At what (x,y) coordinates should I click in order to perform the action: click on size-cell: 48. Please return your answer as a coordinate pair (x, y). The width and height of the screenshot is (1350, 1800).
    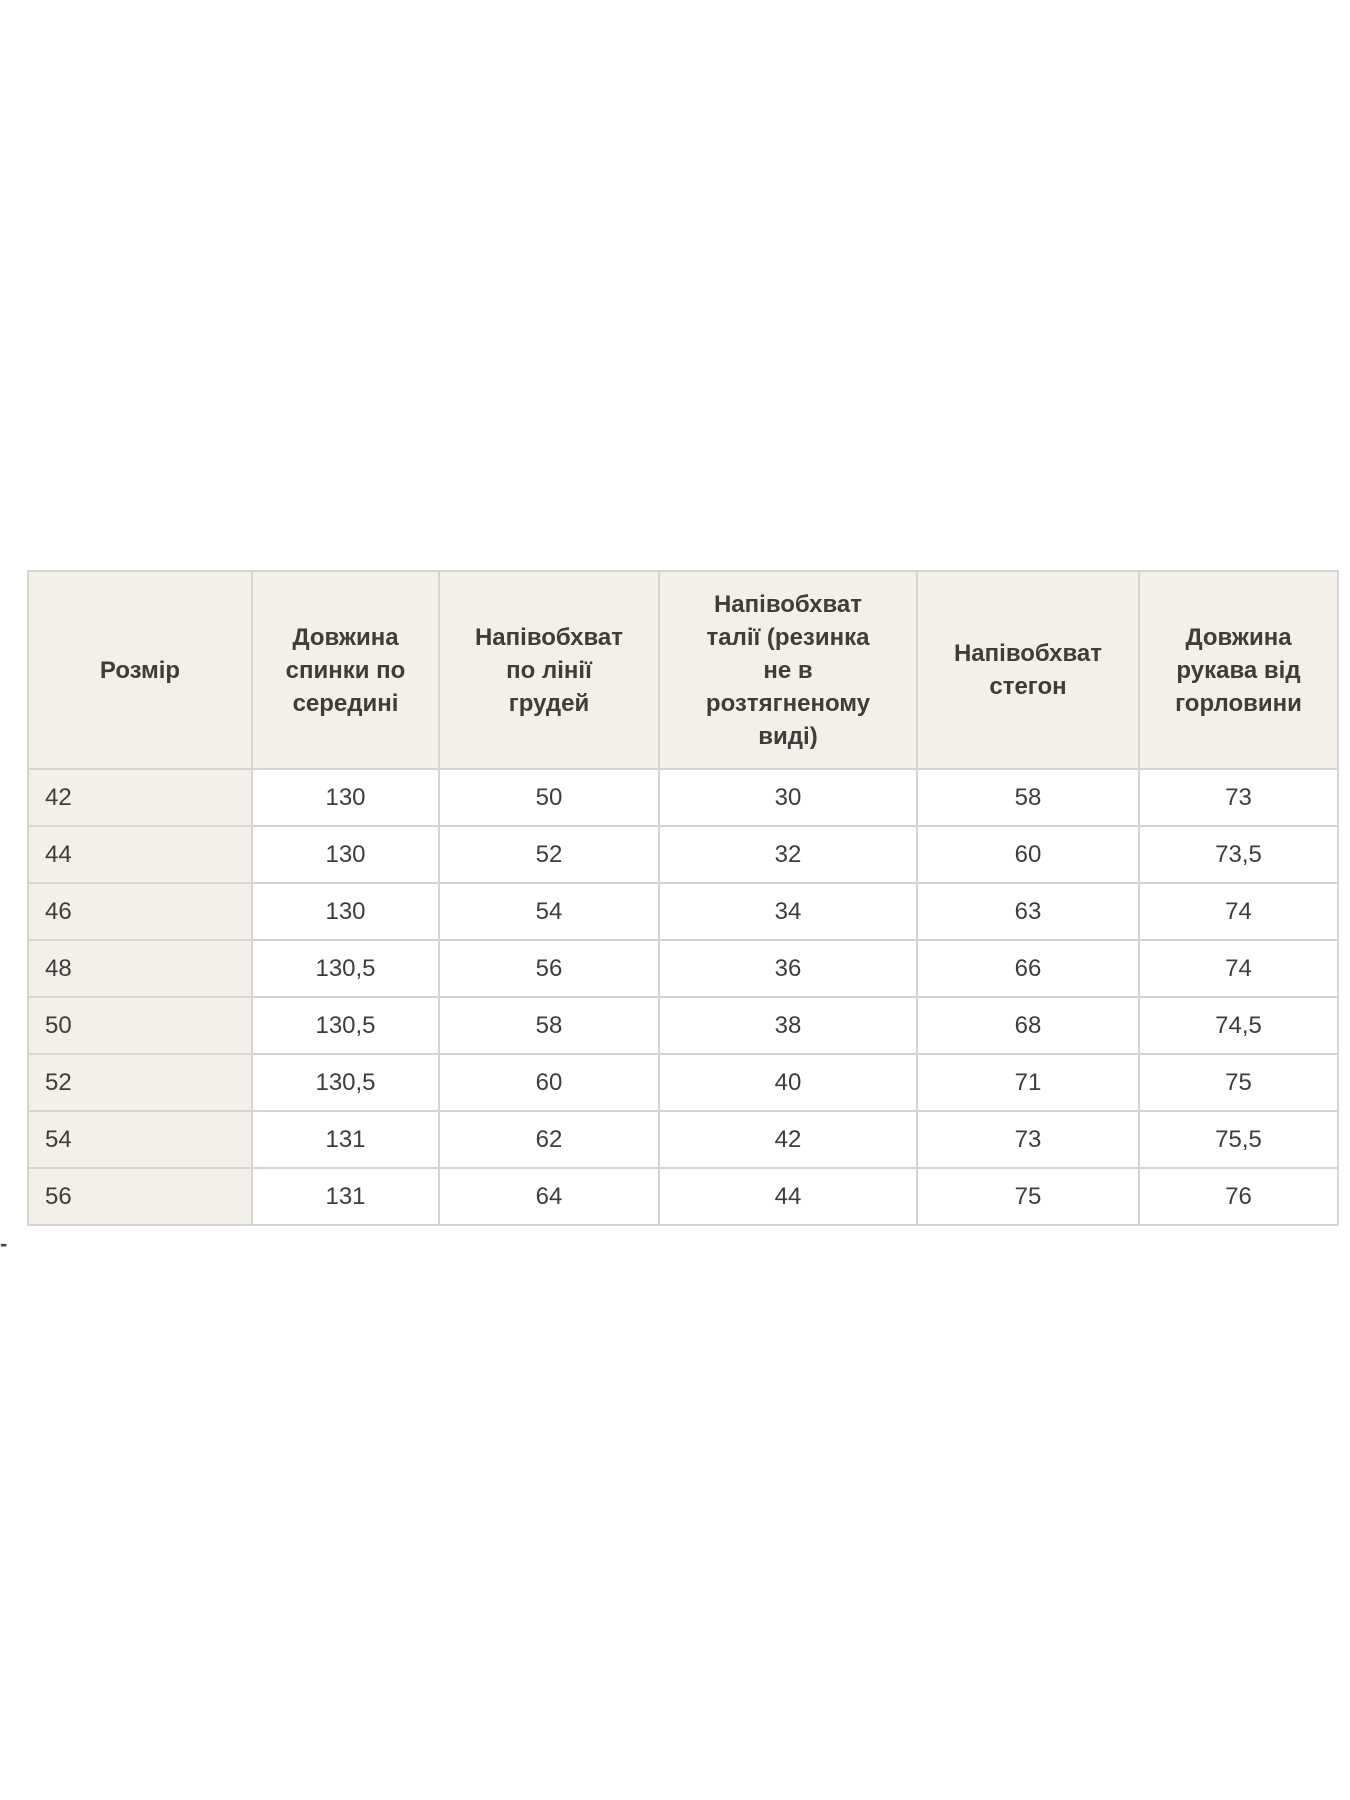
    Looking at the image, I should click on (140, 968).